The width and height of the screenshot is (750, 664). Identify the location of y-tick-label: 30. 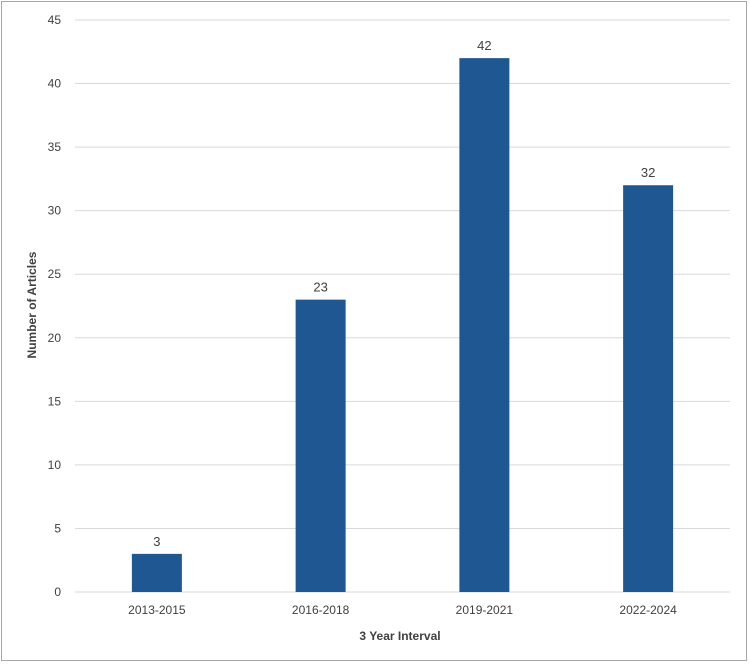
(55, 211).